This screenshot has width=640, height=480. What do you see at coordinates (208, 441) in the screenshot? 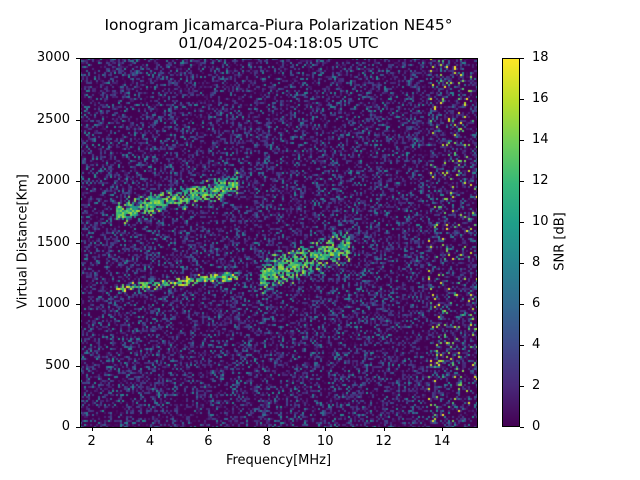
I see `x-tick-label: 6` at bounding box center [208, 441].